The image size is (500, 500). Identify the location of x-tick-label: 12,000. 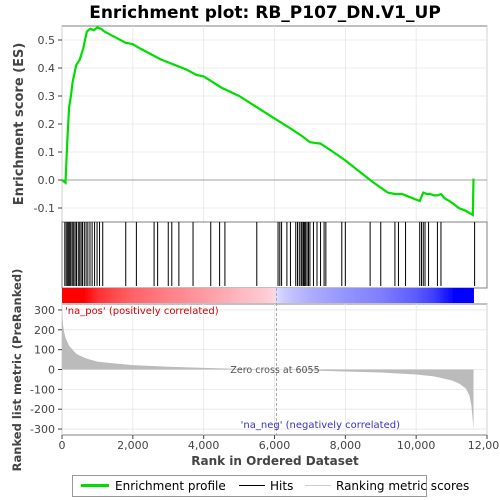
(484, 445).